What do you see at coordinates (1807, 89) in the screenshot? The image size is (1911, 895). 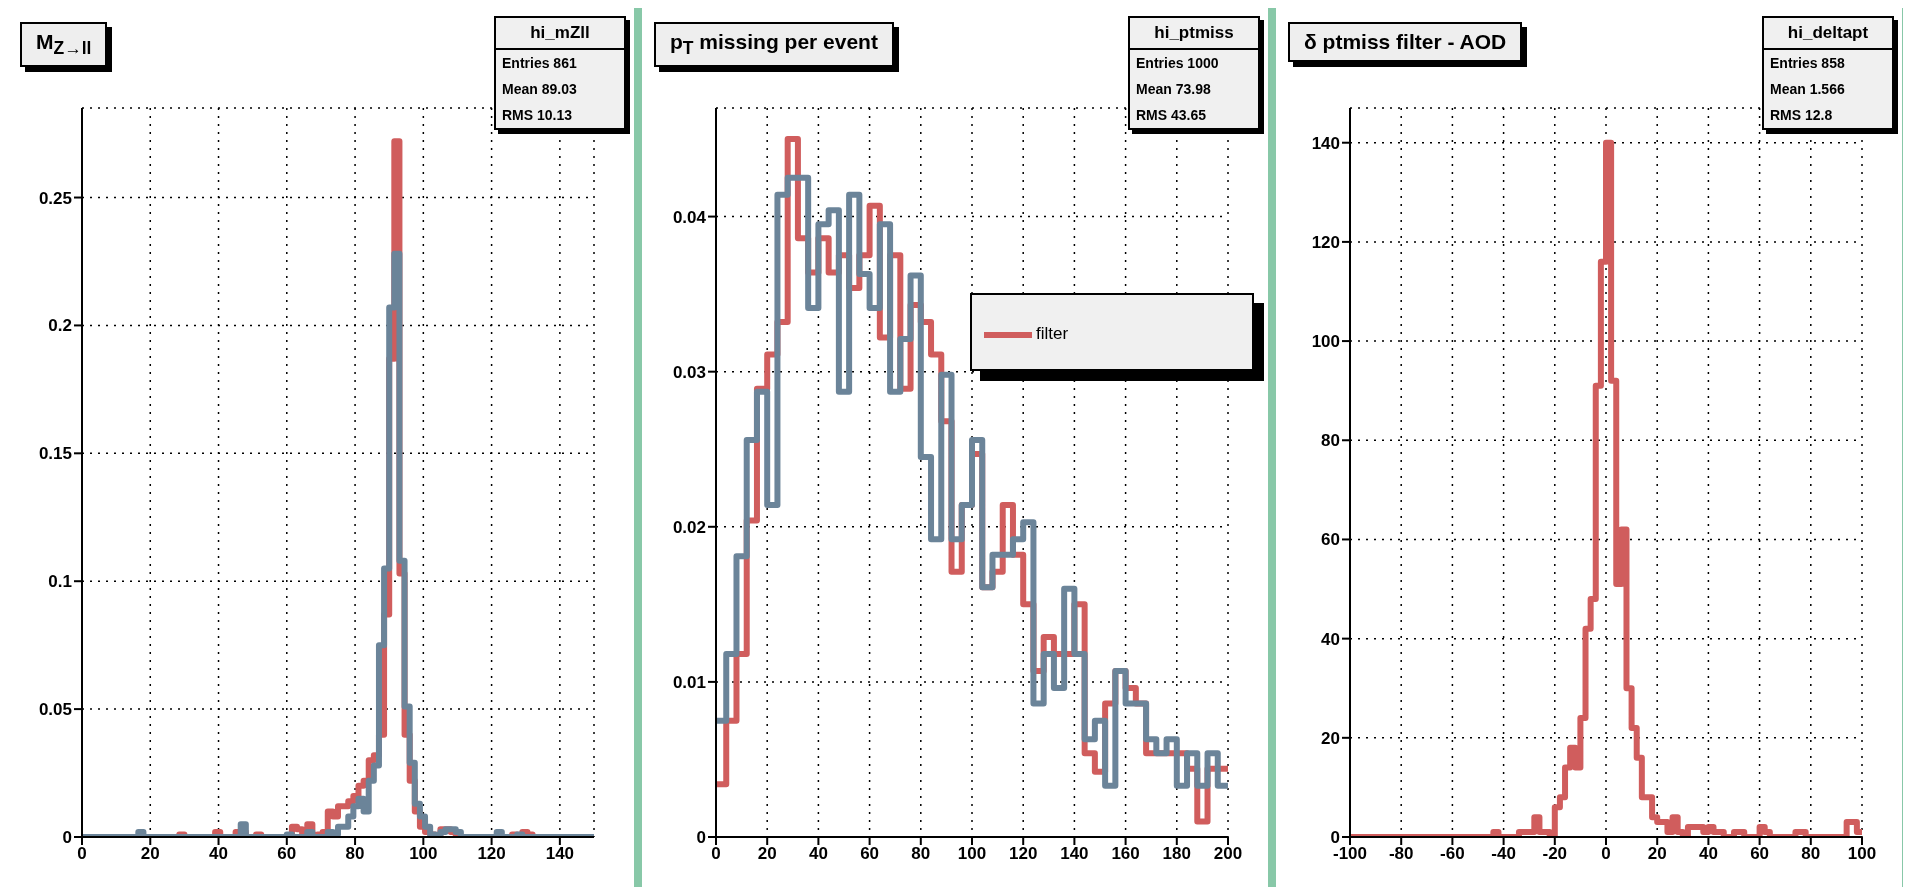 I see `text: Mean 1.566` at bounding box center [1807, 89].